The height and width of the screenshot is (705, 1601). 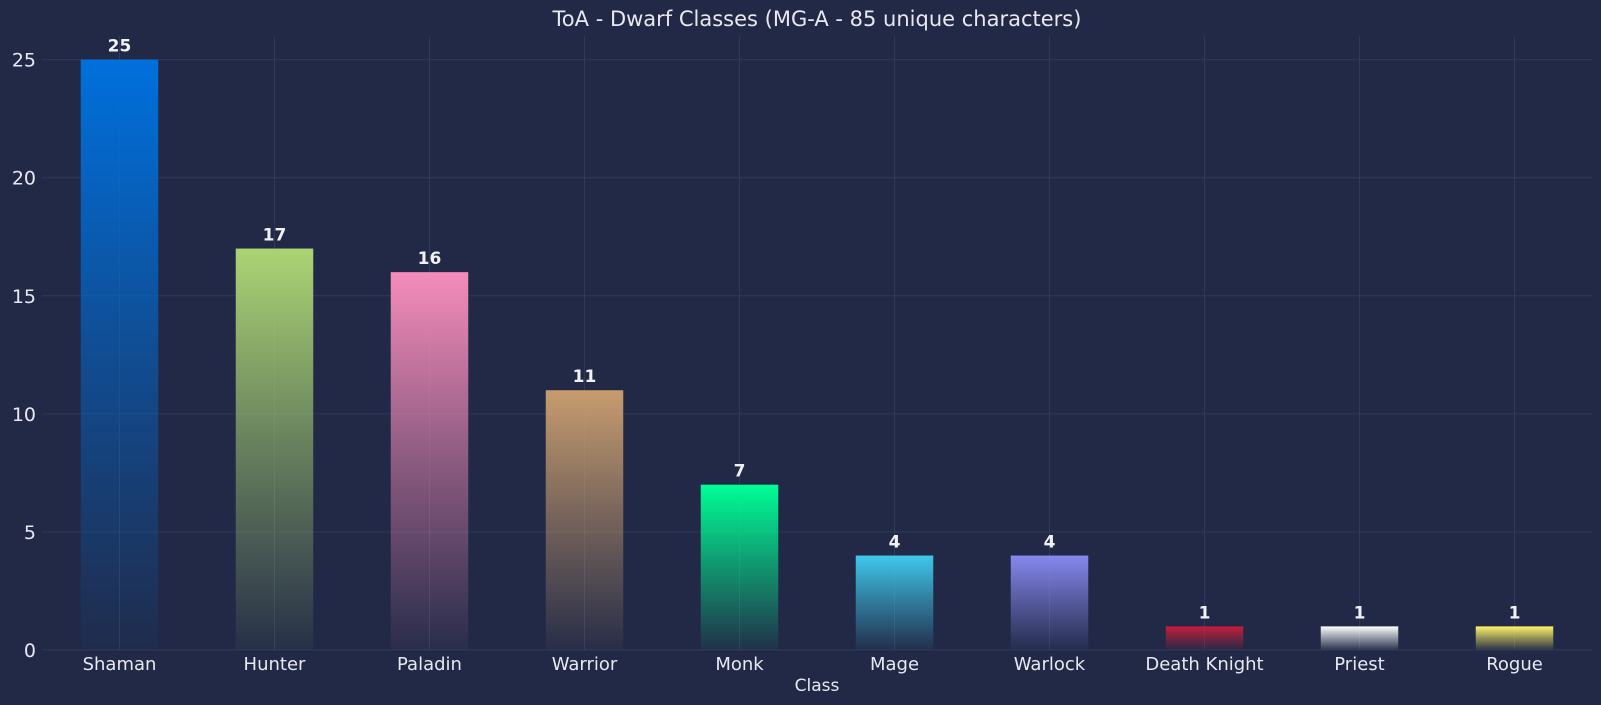 I want to click on data-label: 25, so click(x=120, y=47).